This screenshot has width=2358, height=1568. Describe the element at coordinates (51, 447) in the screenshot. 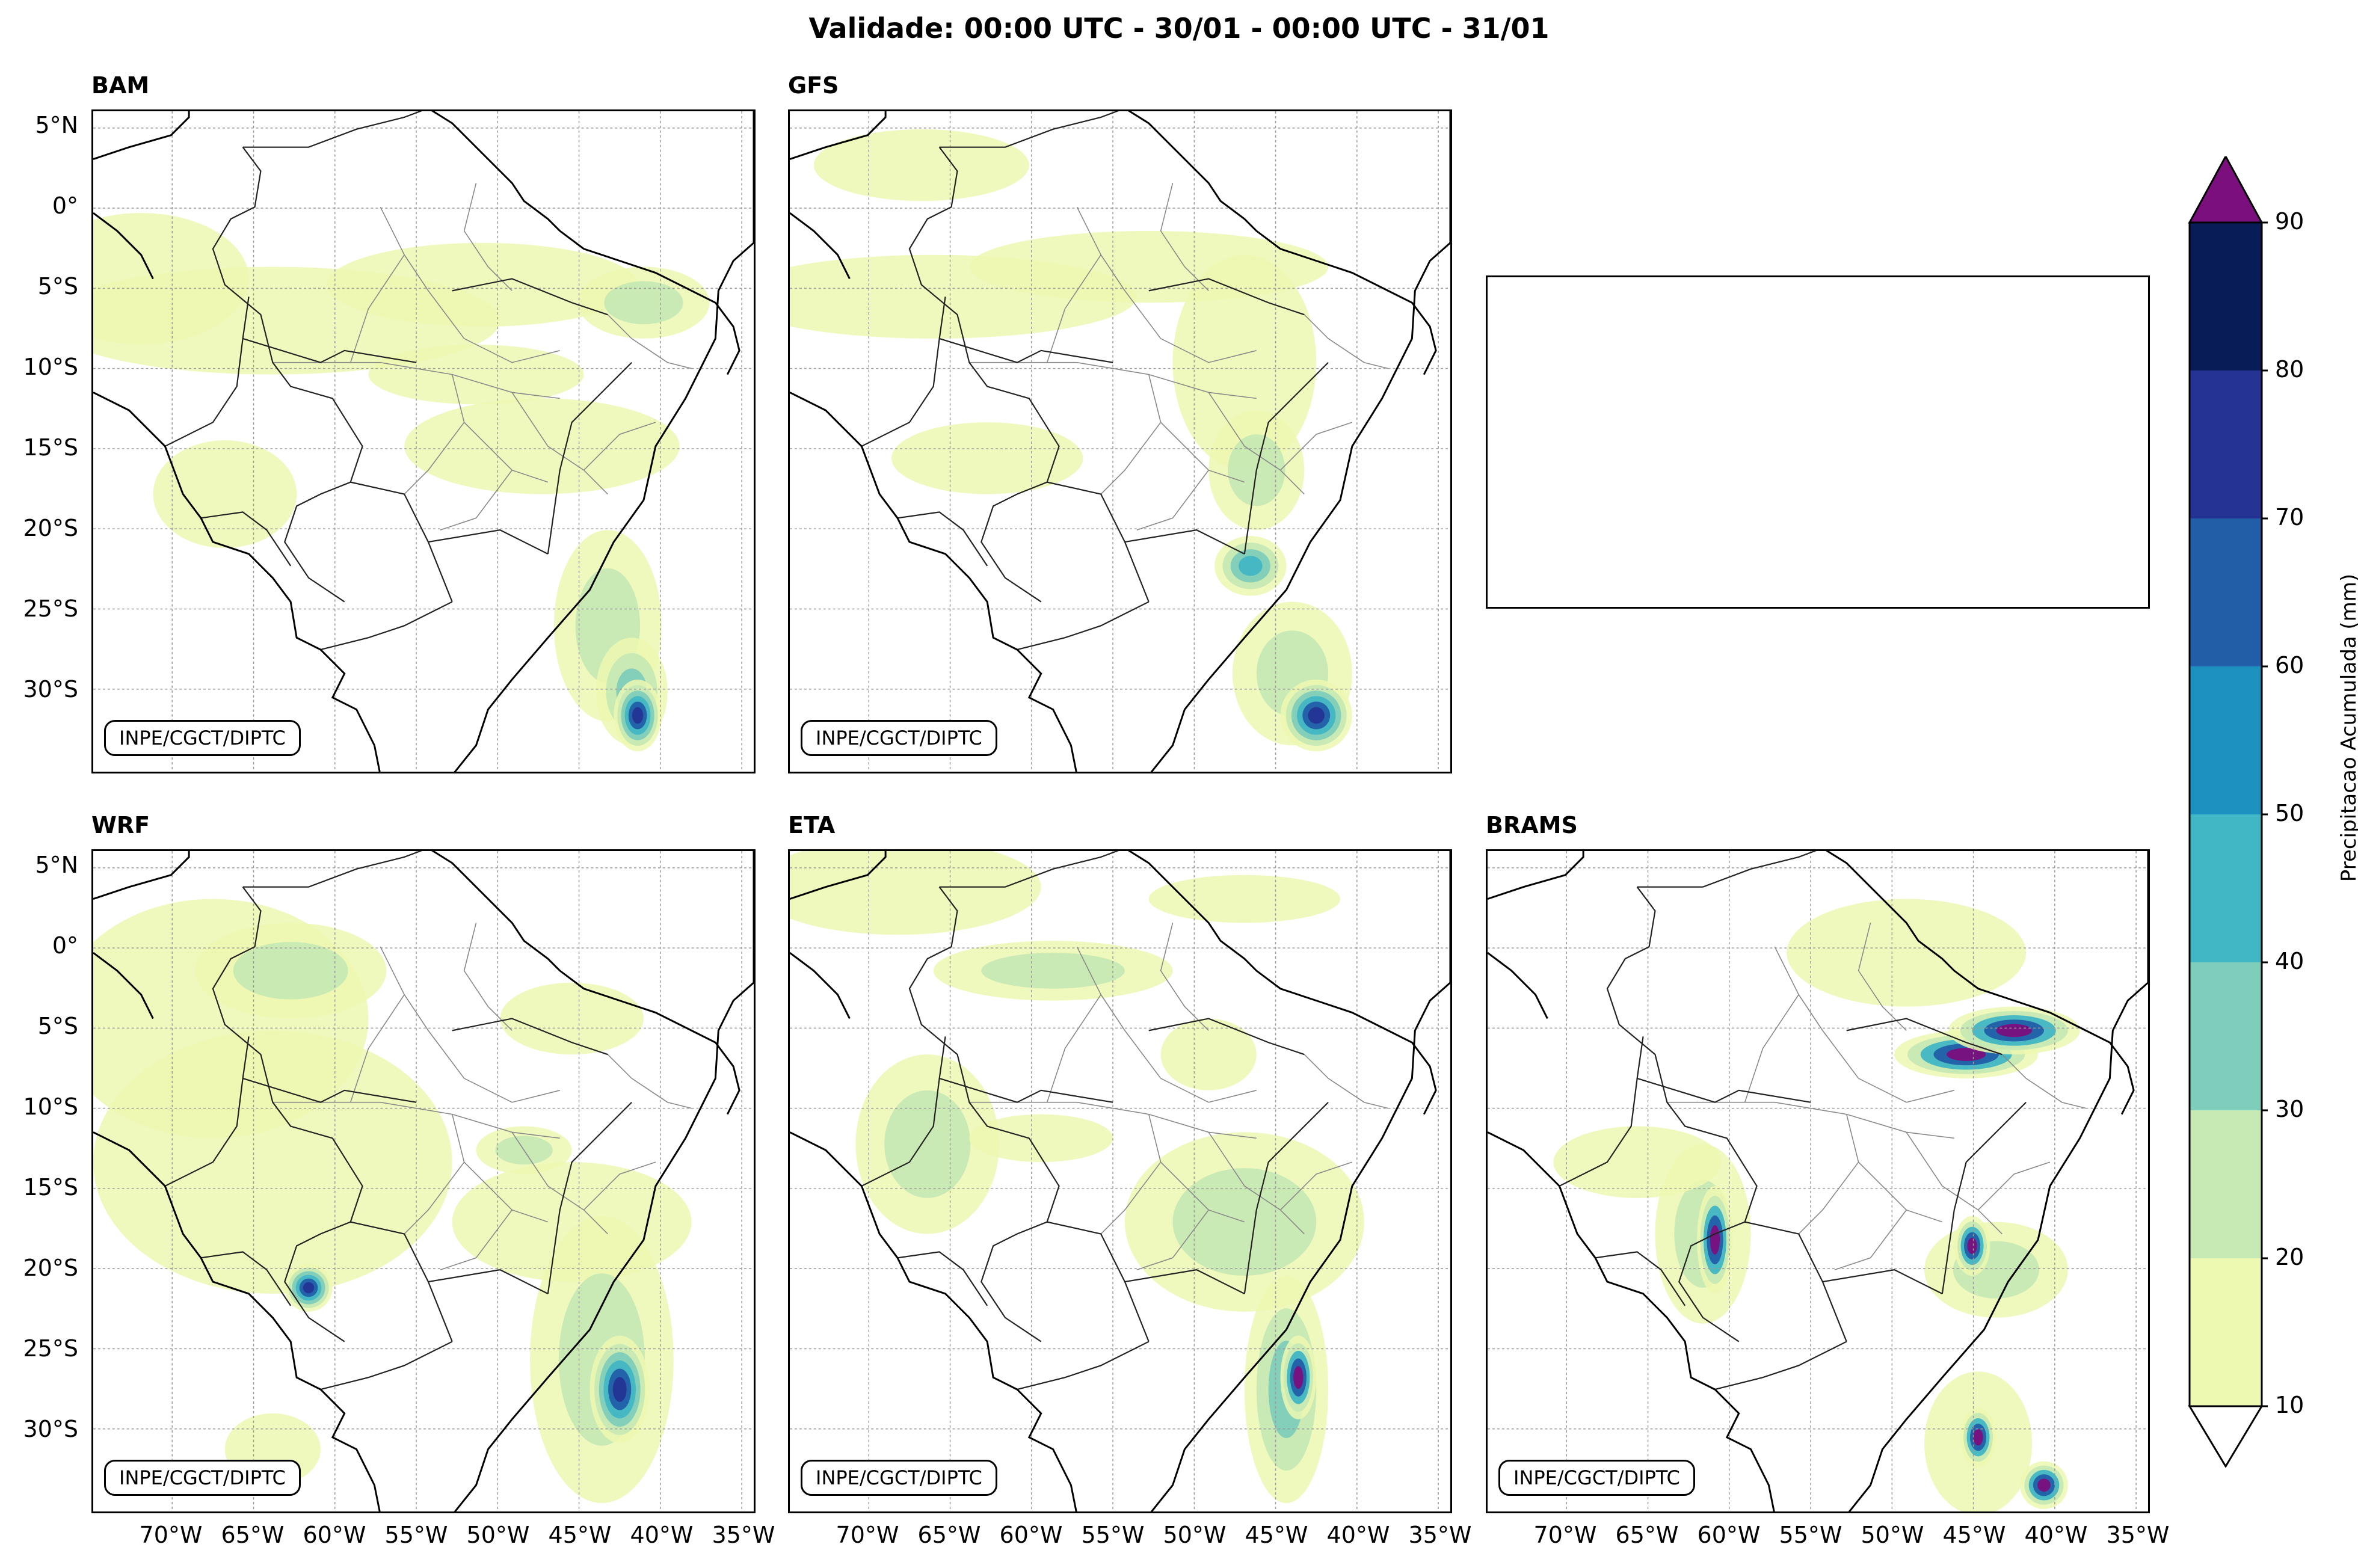

I see `lat-tick-label: 15°S` at that location.